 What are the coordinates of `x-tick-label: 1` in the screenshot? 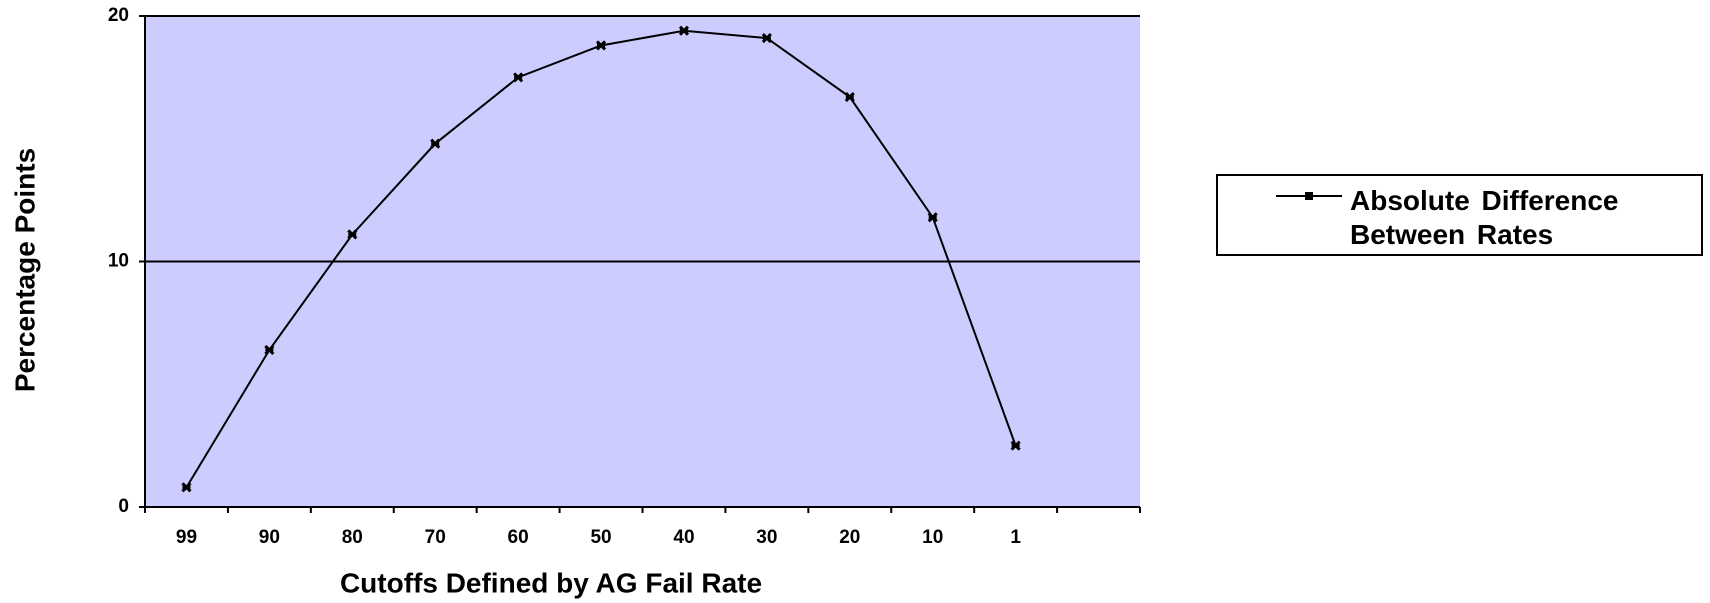 It's located at (1015, 537).